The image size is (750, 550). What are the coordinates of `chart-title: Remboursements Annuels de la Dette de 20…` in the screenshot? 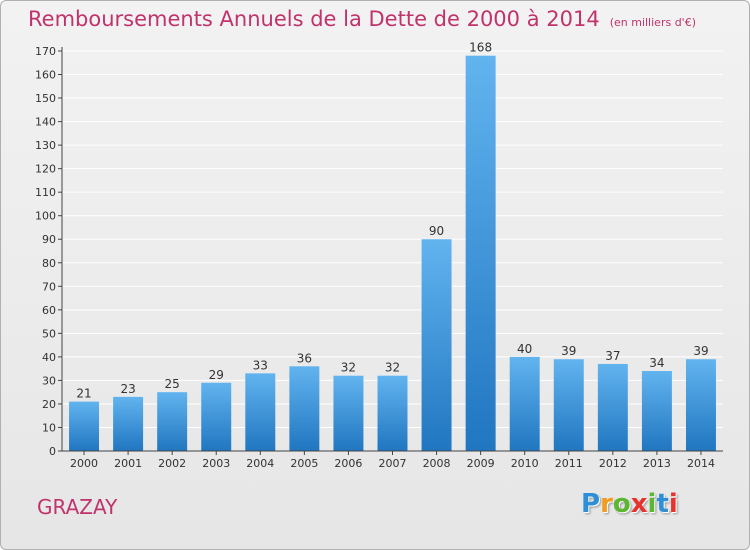 It's located at (314, 19).